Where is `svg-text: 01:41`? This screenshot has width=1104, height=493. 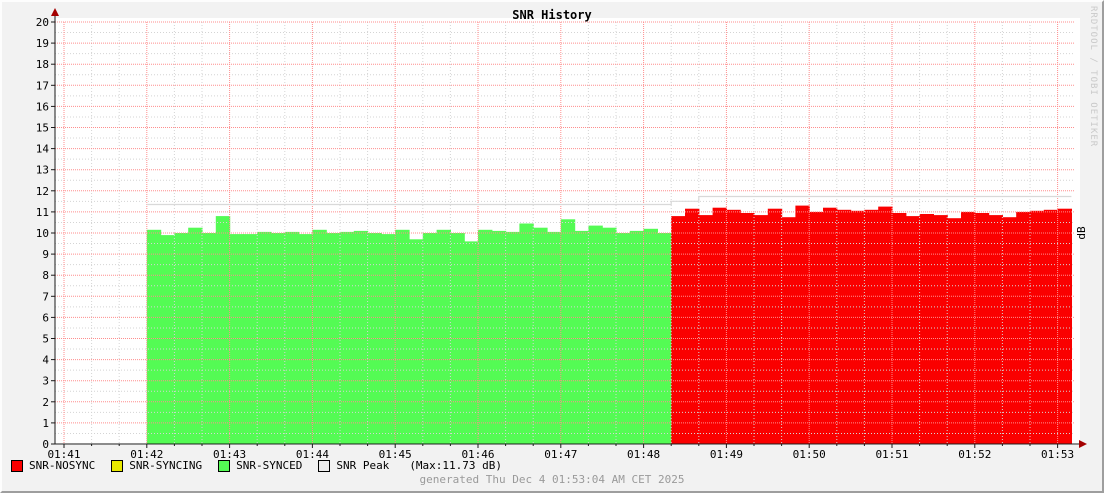 svg-text: 01:41 is located at coordinates (63, 454).